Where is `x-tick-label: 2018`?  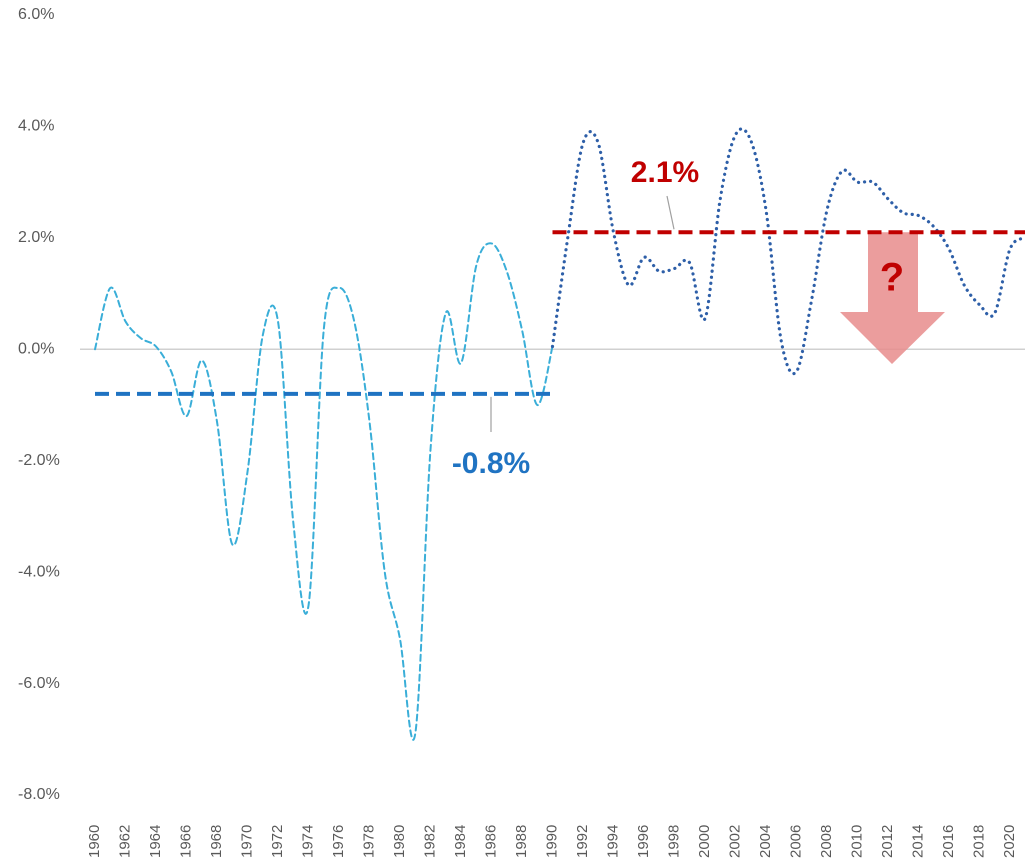
x-tick-label: 2018 is located at coordinates (978, 841).